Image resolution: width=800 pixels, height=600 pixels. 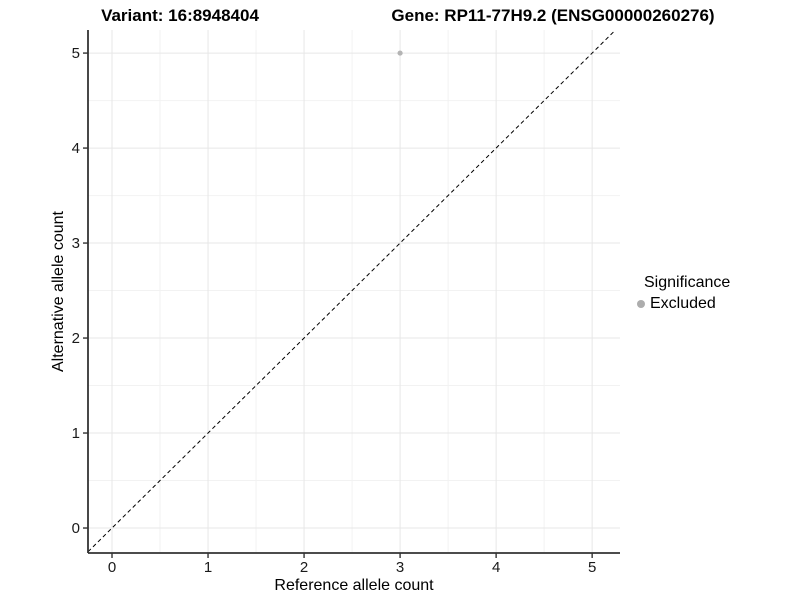 I want to click on y-tick-label: 5, so click(x=76, y=53).